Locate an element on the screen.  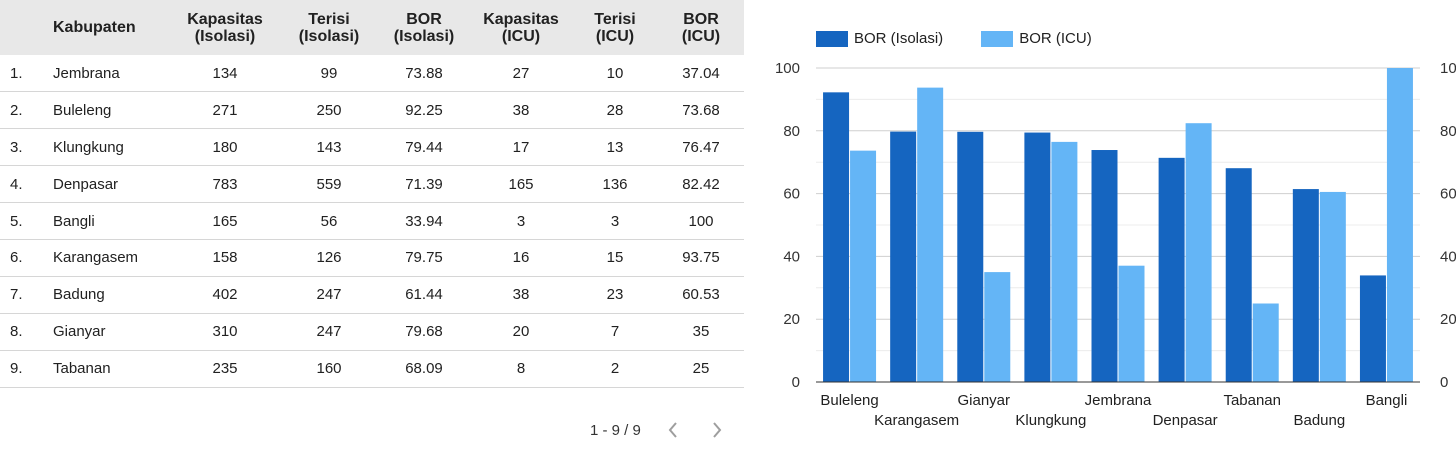
row-index: 9. is located at coordinates (16, 369).